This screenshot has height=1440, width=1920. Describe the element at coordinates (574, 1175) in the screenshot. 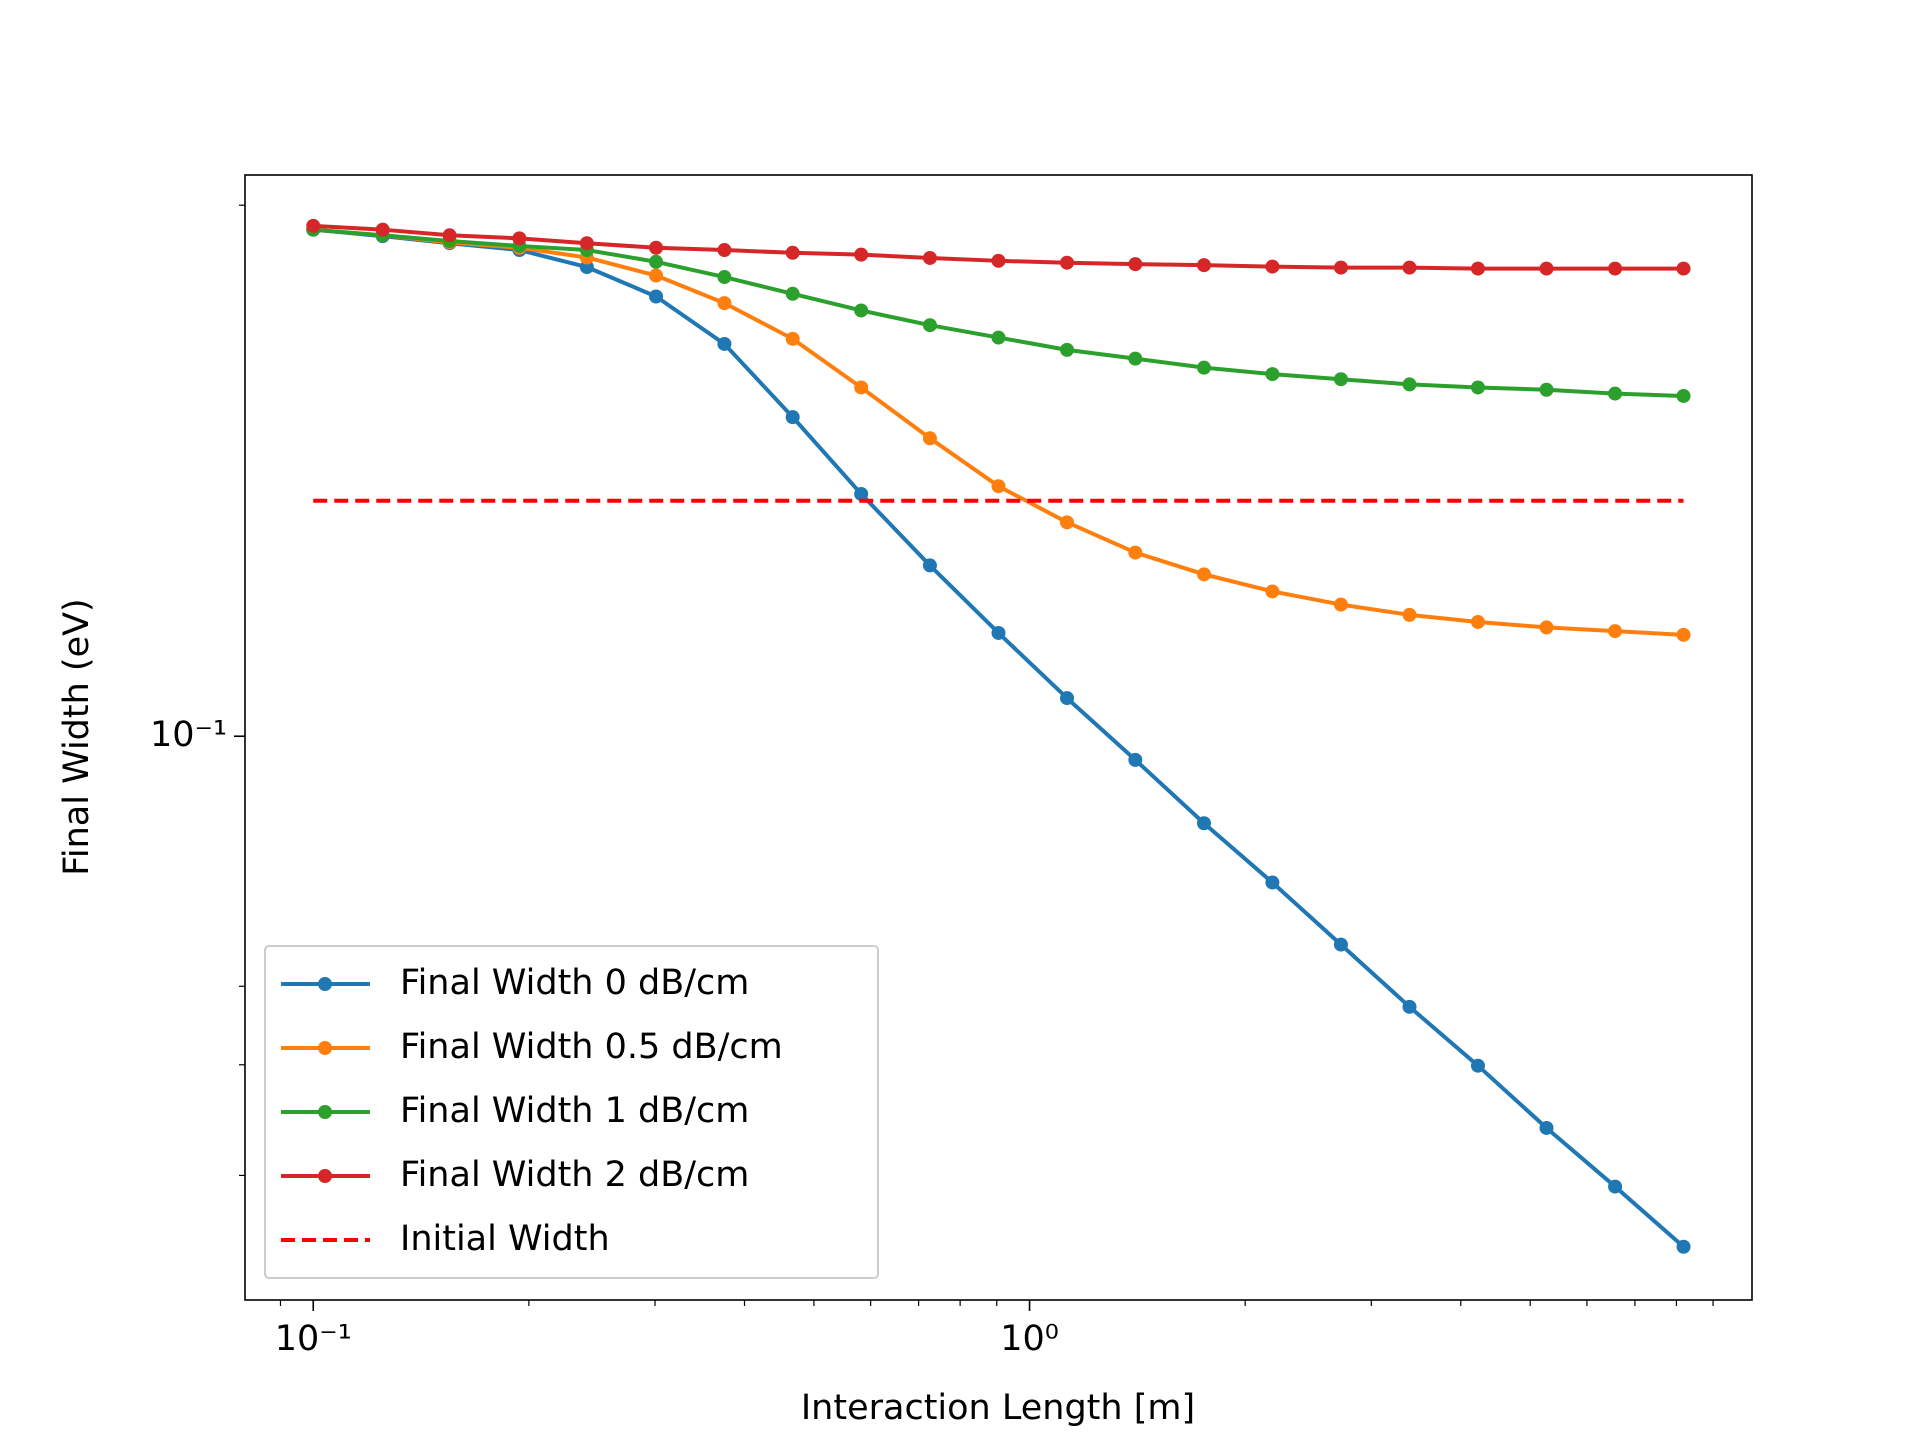

I see `legend-label: Final Width 2 dB/cm` at that location.